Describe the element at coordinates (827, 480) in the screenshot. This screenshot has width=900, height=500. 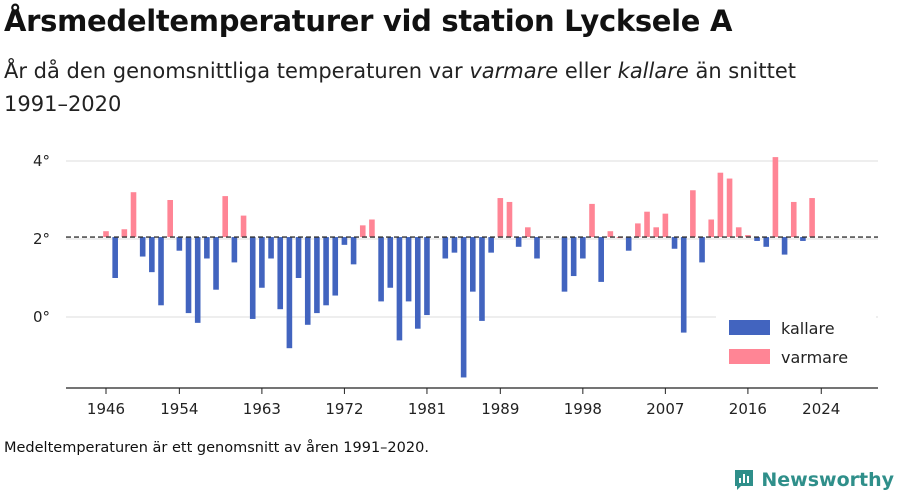
I see `brand-name: Newsworthy` at that location.